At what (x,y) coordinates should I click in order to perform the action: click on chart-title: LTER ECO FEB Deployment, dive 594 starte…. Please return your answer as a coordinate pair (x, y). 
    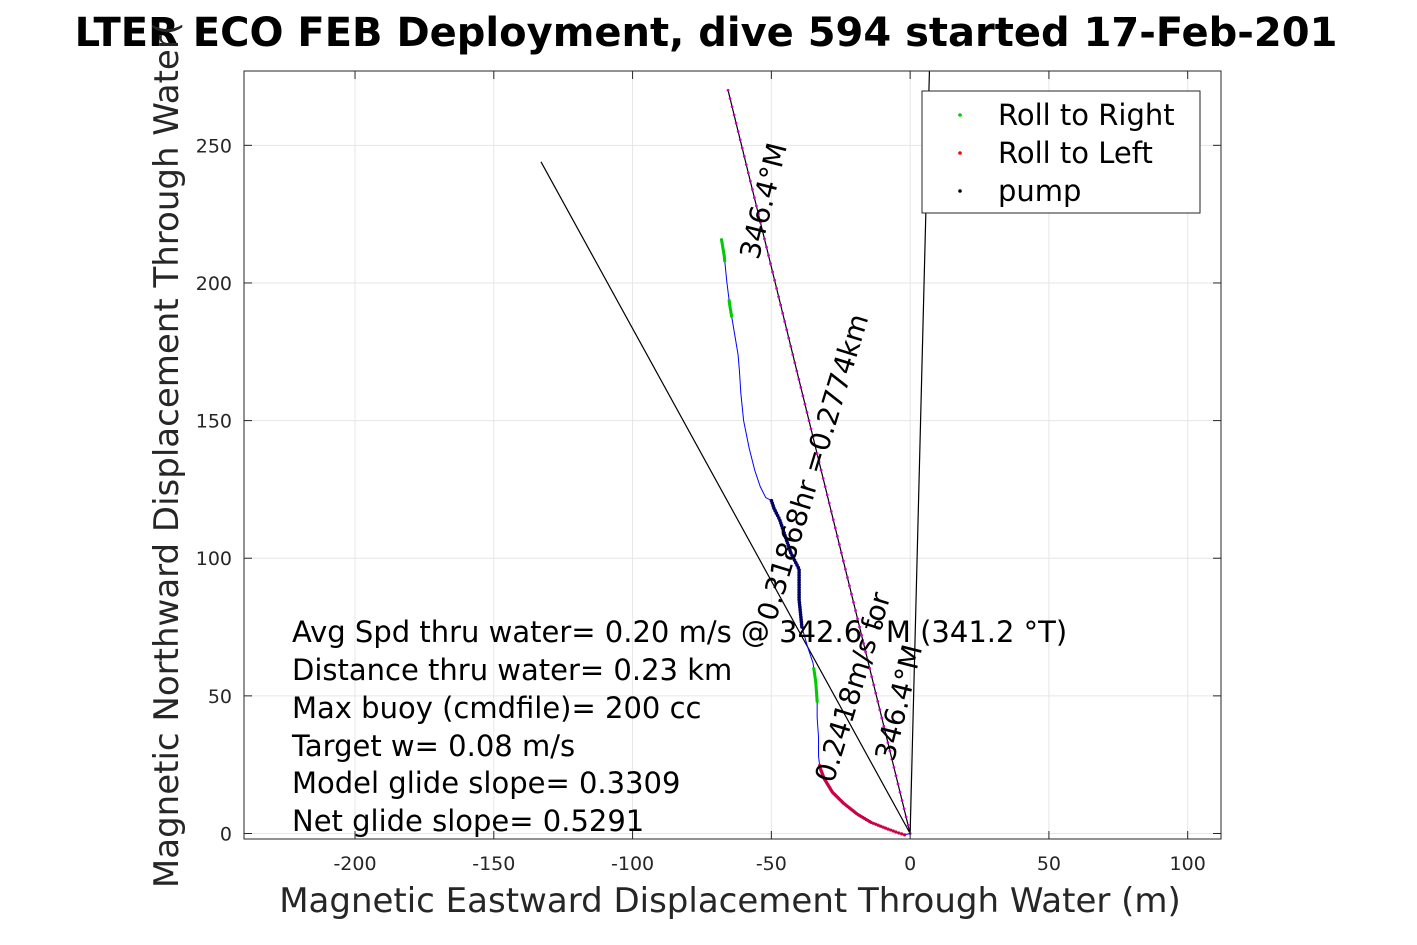
    Looking at the image, I should click on (706, 33).